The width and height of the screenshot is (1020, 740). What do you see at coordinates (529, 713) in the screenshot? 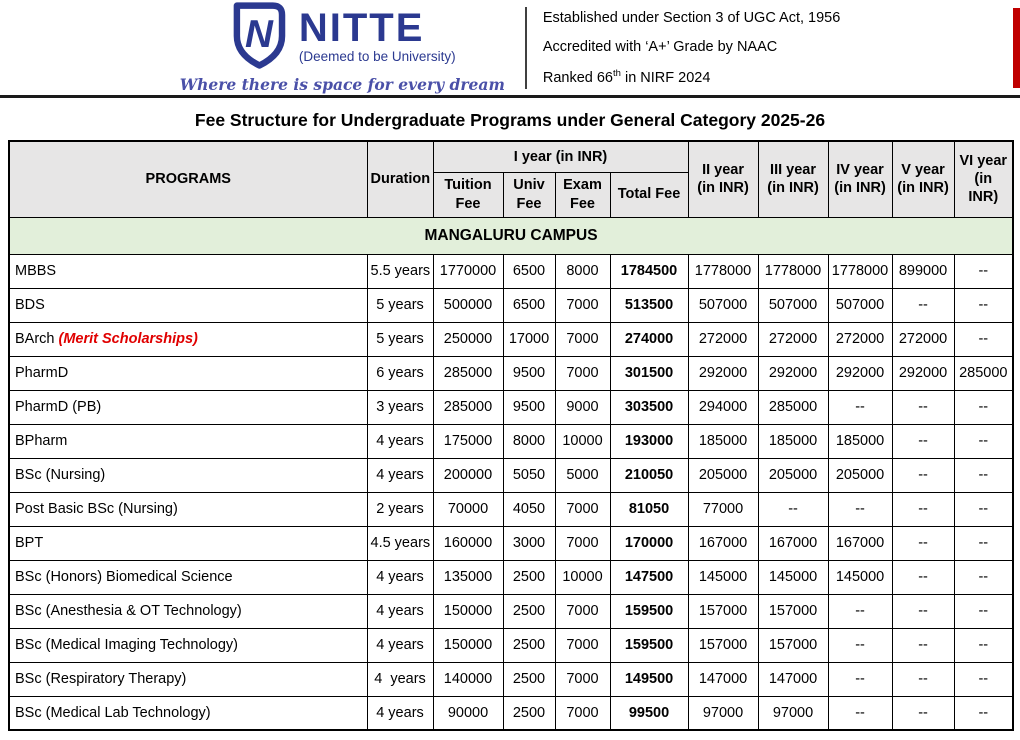
I see `univ-fee-cell: 2500` at bounding box center [529, 713].